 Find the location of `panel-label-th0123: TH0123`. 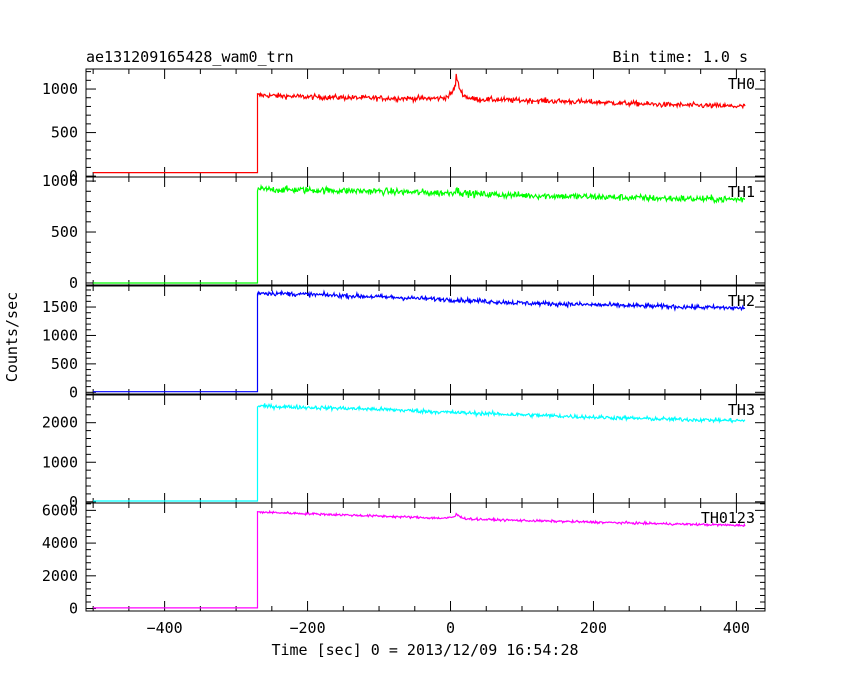

panel-label-th0123: TH0123 is located at coordinates (728, 518).